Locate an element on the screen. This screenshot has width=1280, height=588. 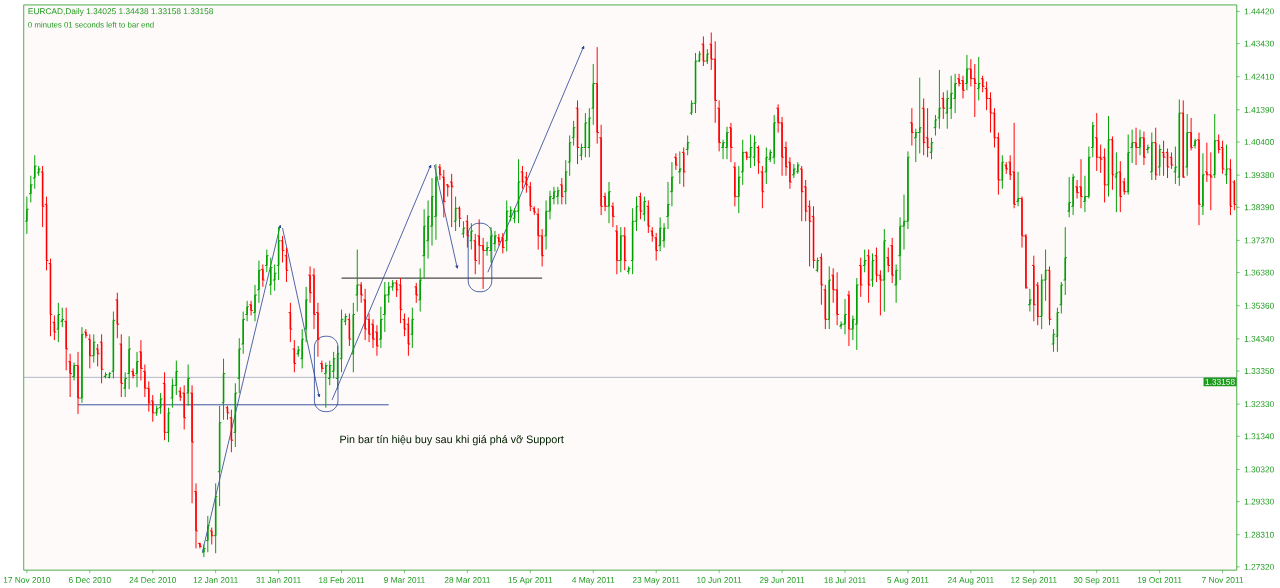
y-tick-label: 1.41390 is located at coordinates (1259, 109).